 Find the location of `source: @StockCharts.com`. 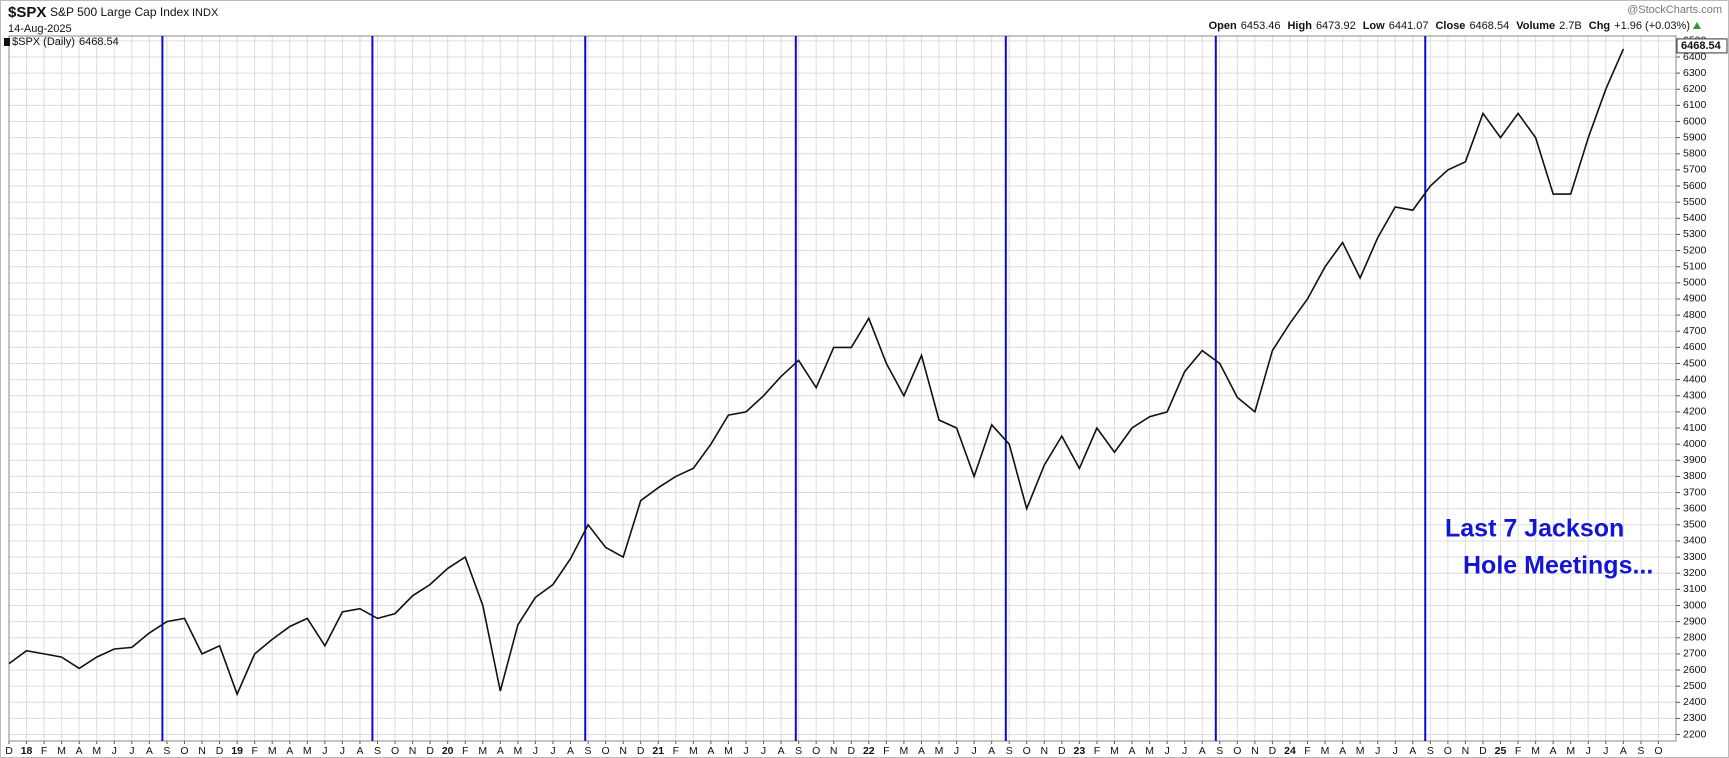

source: @StockCharts.com is located at coordinates (1674, 10).